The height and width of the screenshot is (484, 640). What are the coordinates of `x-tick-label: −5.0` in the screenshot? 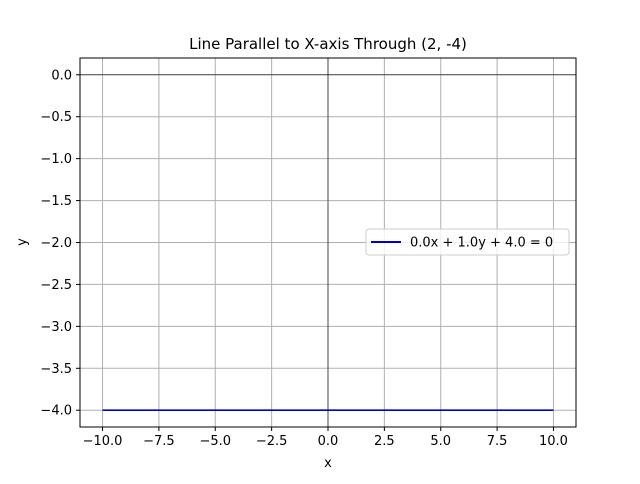 It's located at (215, 441).